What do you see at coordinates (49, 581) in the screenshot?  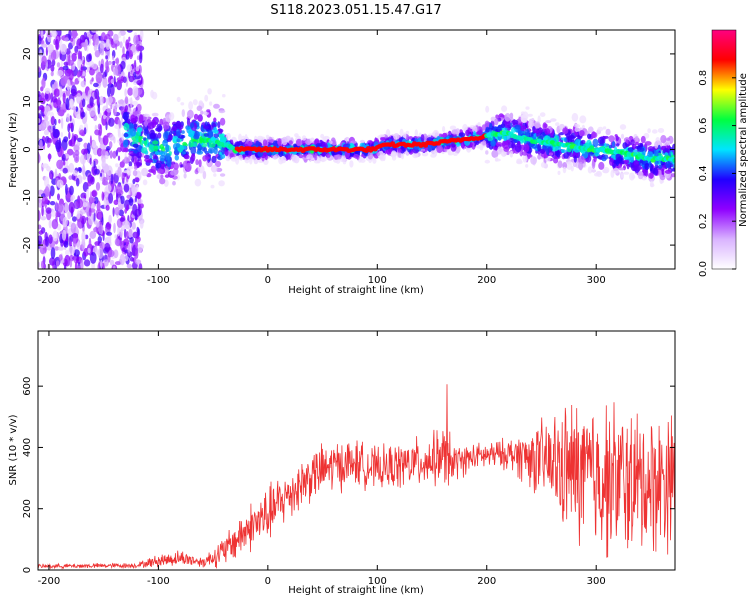 I see `x-tick-label: -200` at bounding box center [49, 581].